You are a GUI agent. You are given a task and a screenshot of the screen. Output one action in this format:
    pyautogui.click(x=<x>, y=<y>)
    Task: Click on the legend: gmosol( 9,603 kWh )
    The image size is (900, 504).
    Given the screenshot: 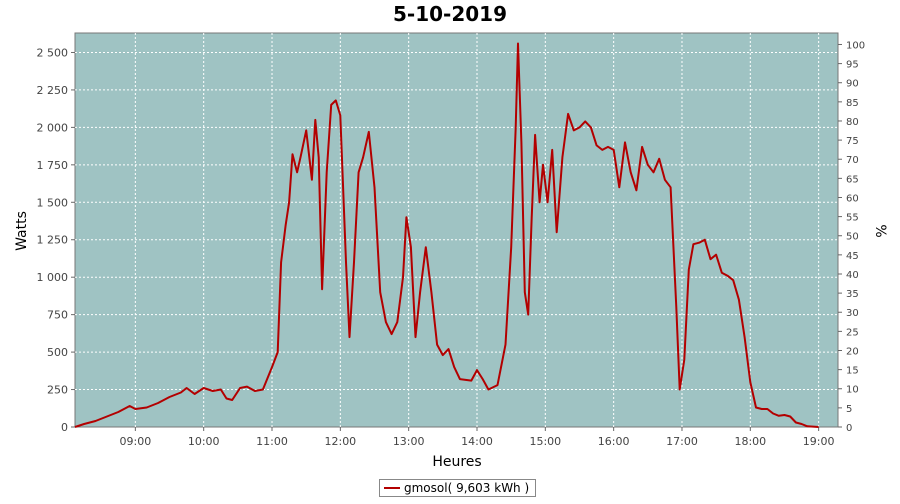 What is the action you would take?
    pyautogui.click(x=458, y=488)
    